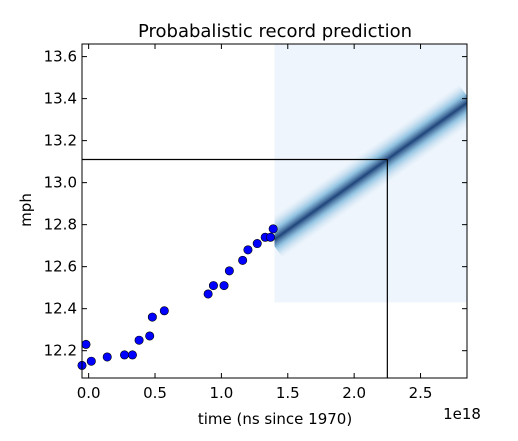 The width and height of the screenshot is (518, 441). What do you see at coordinates (421, 393) in the screenshot?
I see `x-tick-label: 2.5` at bounding box center [421, 393].